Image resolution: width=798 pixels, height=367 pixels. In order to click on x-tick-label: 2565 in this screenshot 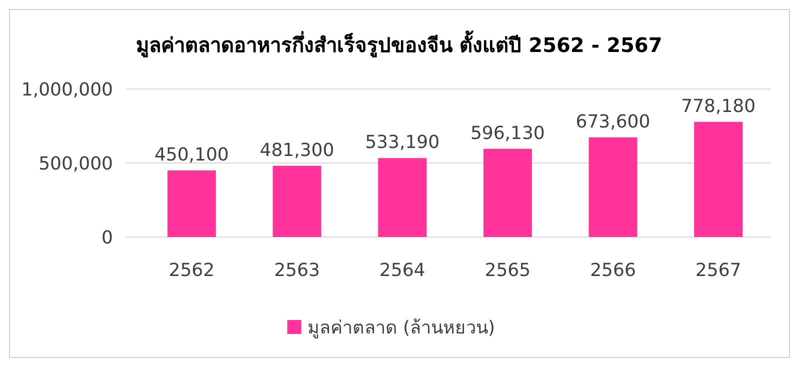, I will do `click(507, 270)`.